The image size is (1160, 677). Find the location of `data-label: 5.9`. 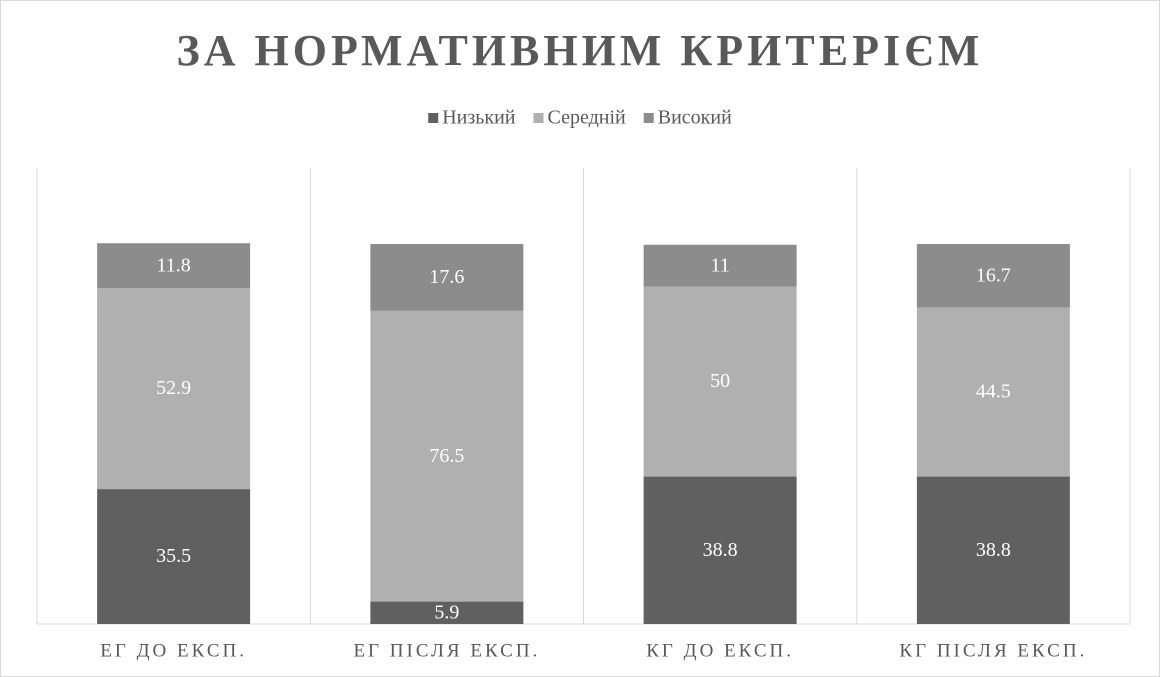

data-label: 5.9 is located at coordinates (446, 612).